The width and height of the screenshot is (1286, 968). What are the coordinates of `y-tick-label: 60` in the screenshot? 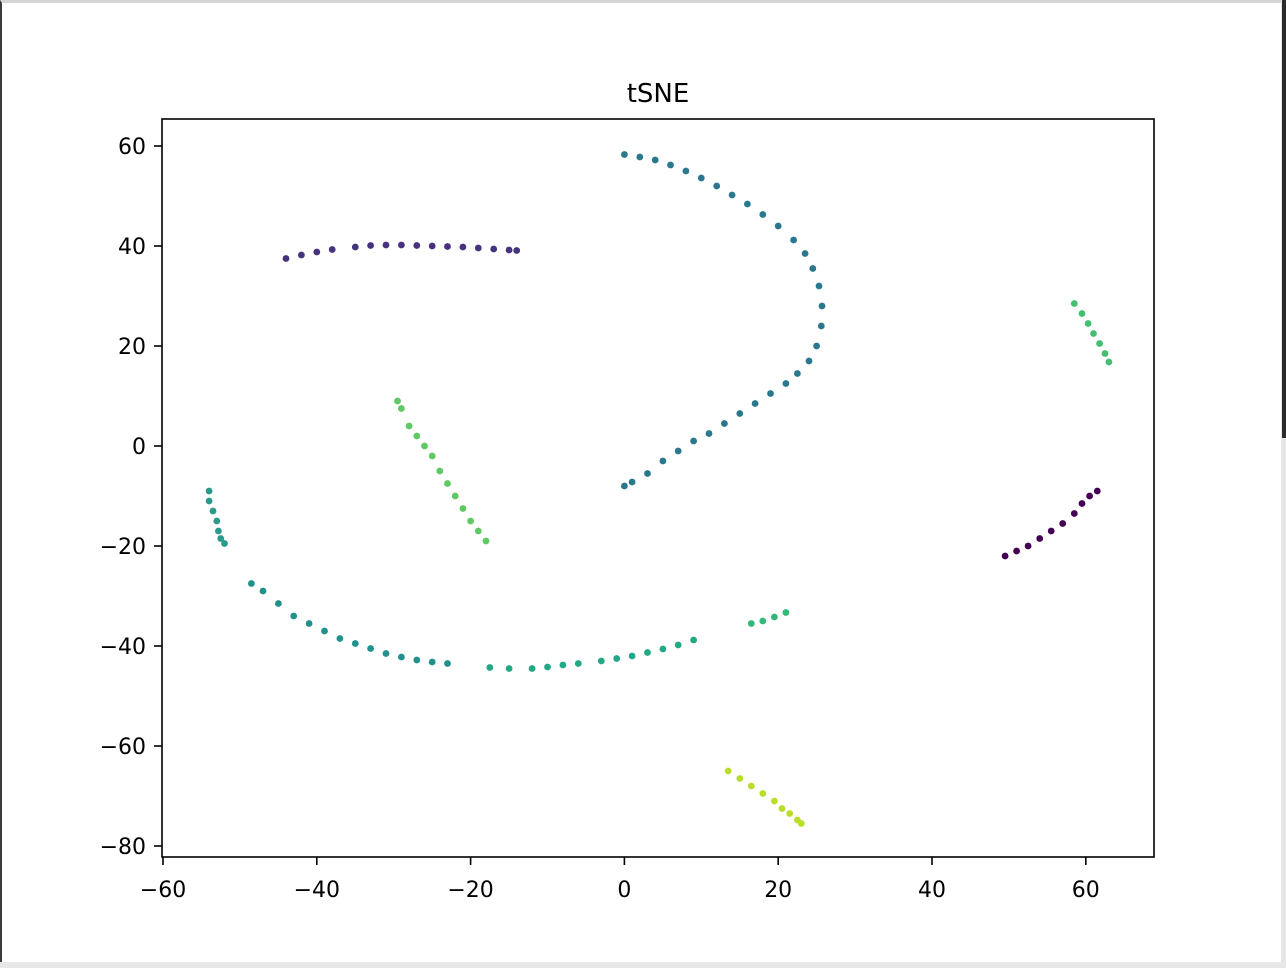 It's located at (132, 147).